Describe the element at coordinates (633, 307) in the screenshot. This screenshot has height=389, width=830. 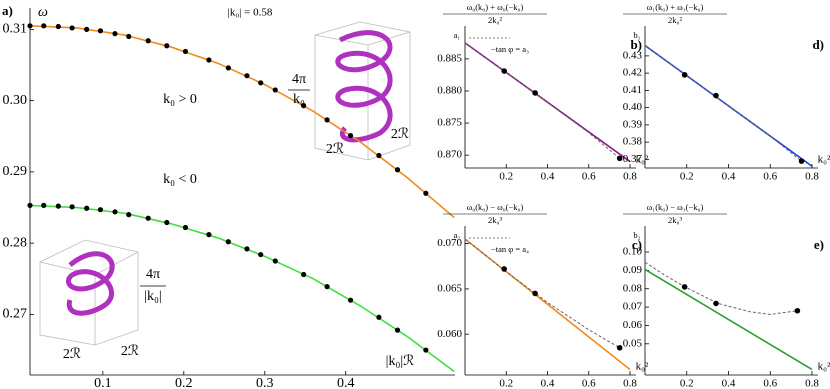
I see `y-tick-label: 0.07` at that location.